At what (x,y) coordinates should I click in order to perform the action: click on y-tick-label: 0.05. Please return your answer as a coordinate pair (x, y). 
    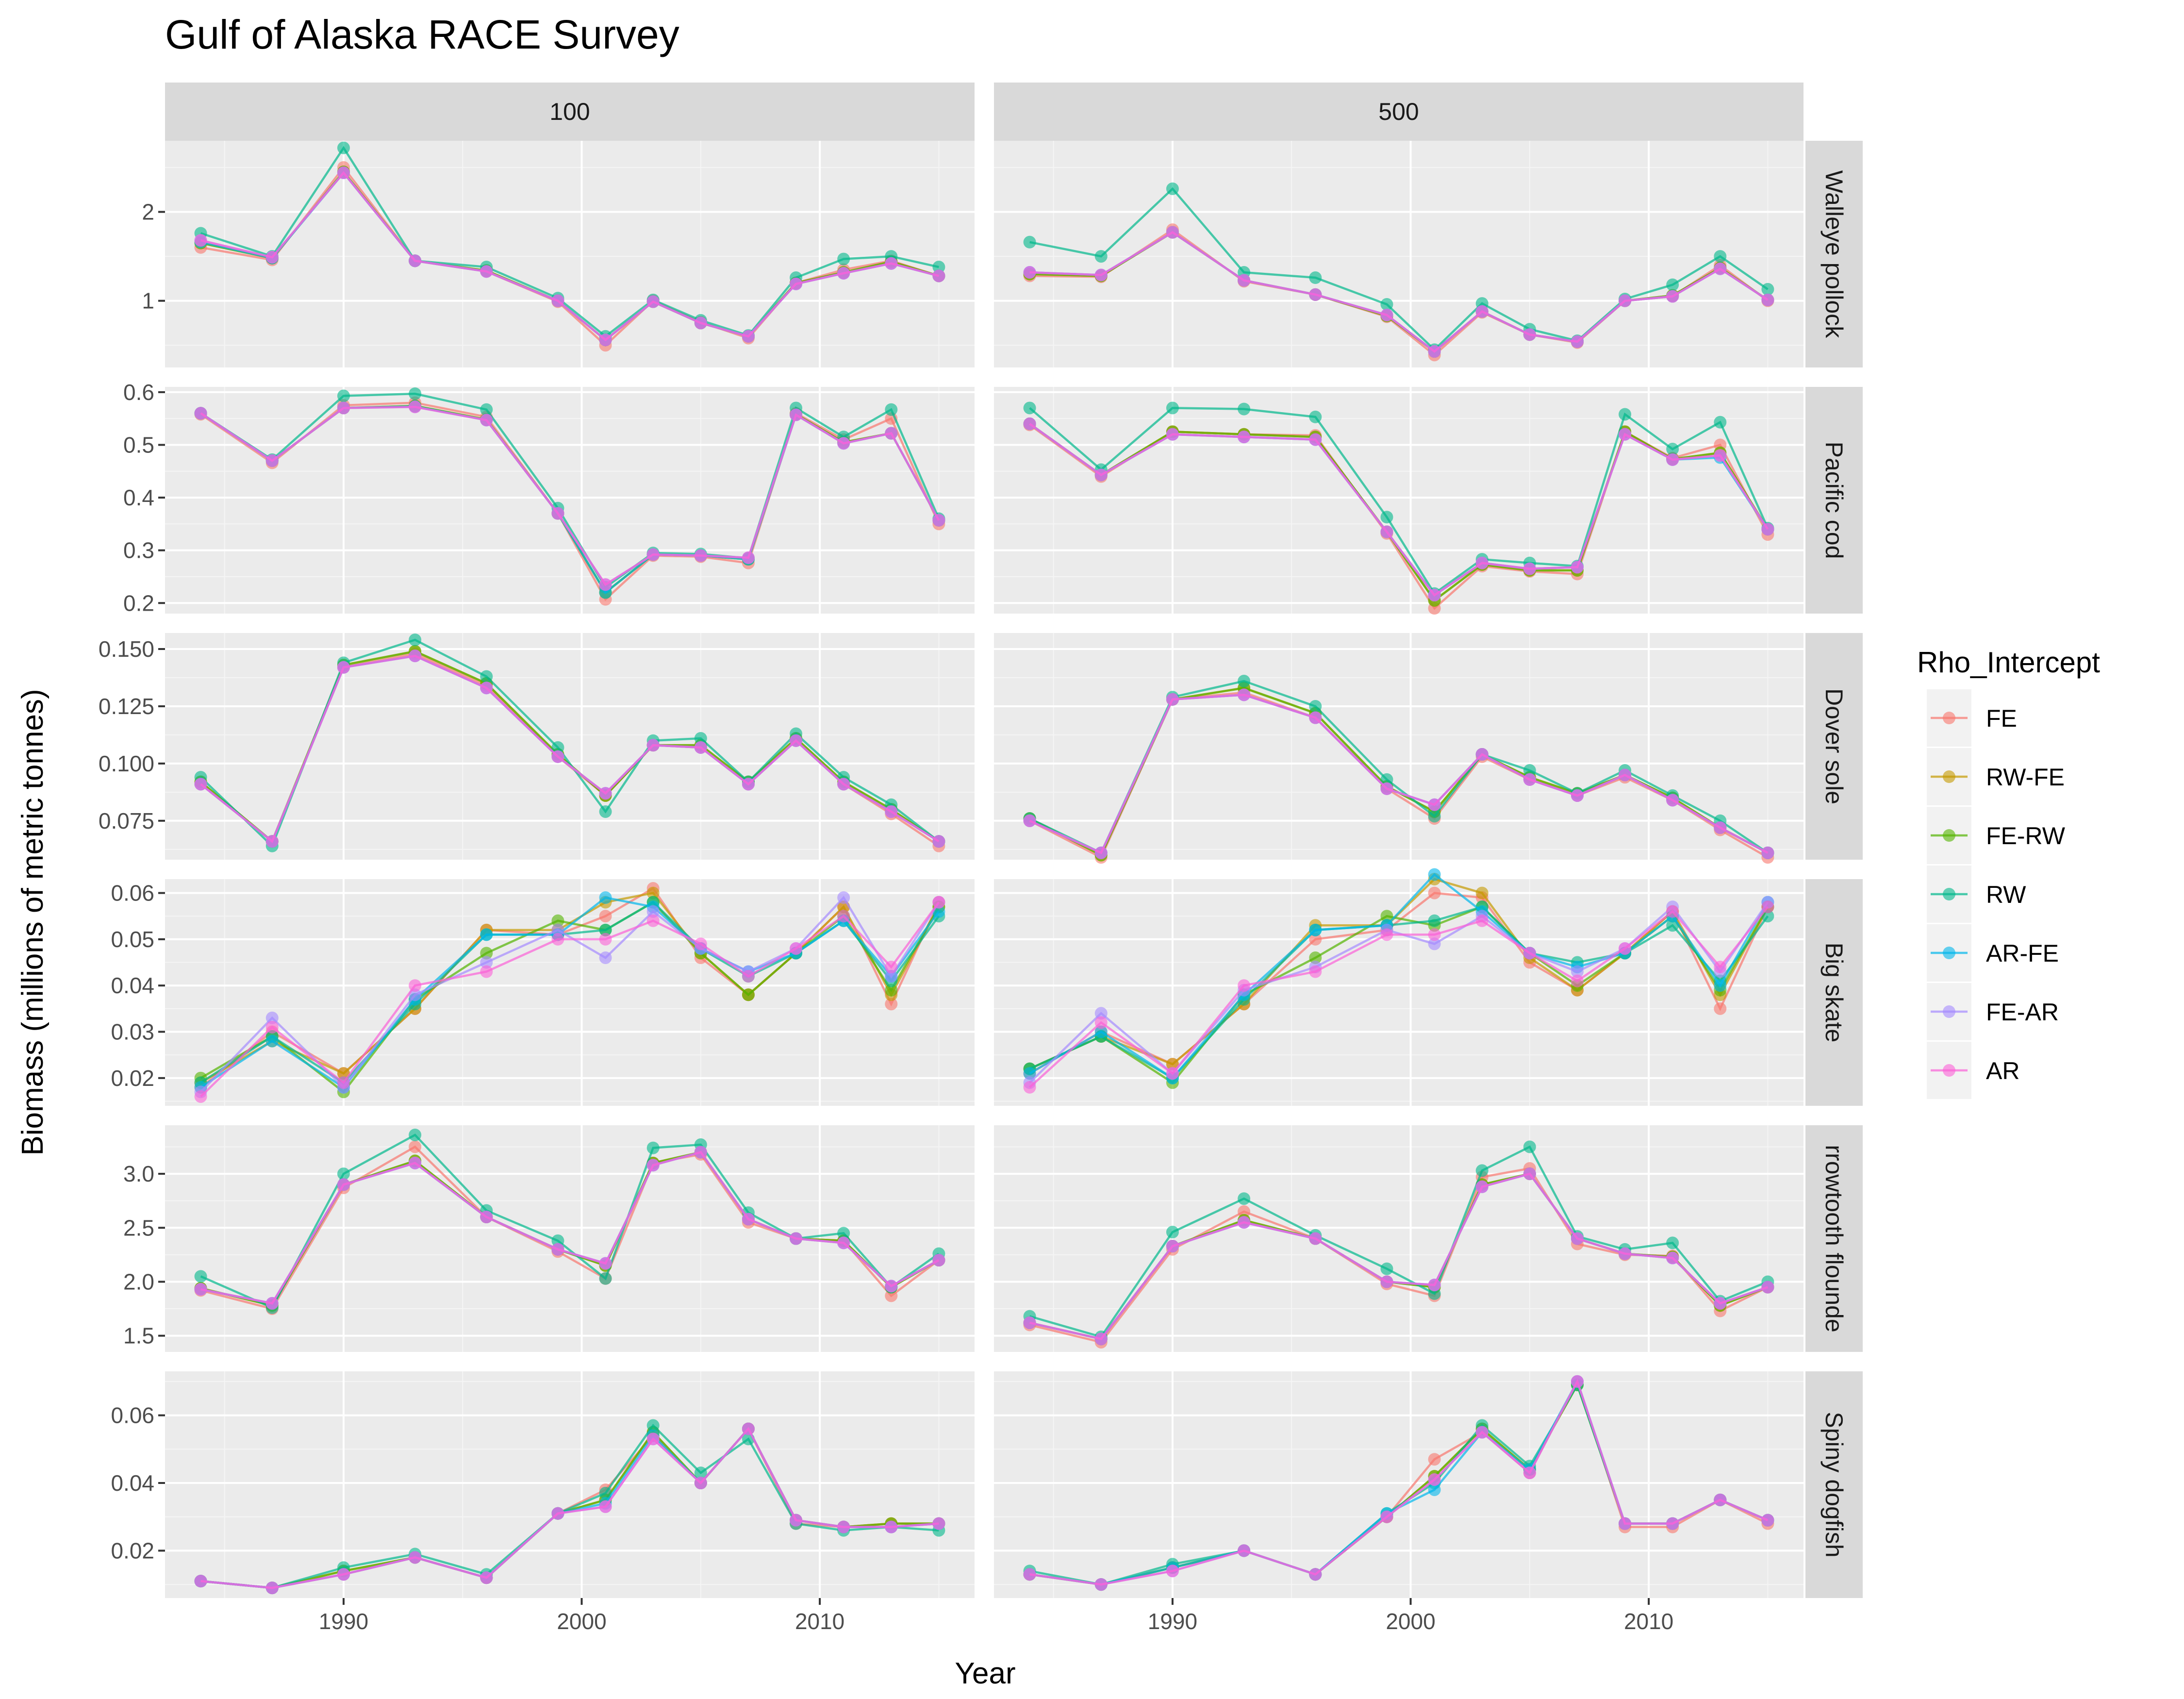
    Looking at the image, I should click on (132, 939).